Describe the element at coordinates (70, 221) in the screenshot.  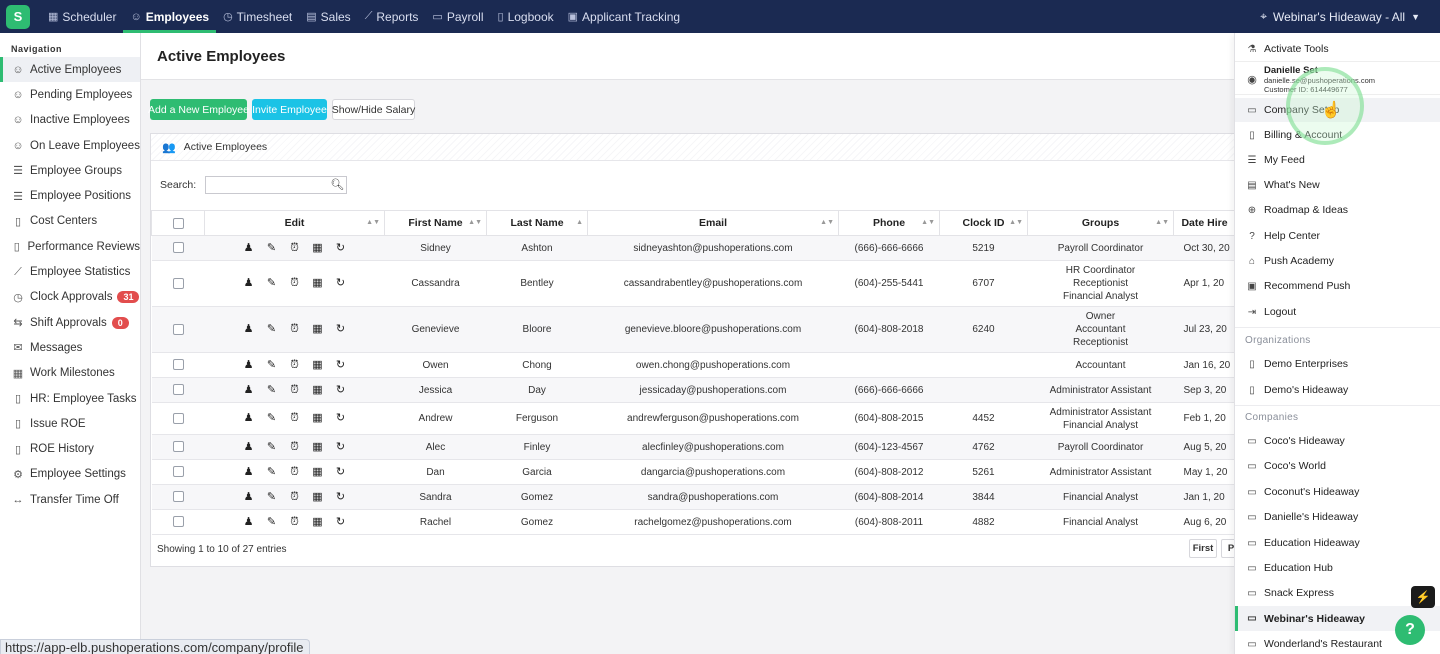
I see `sidebar-item-cost-centers: ▯ Cost Centers` at that location.